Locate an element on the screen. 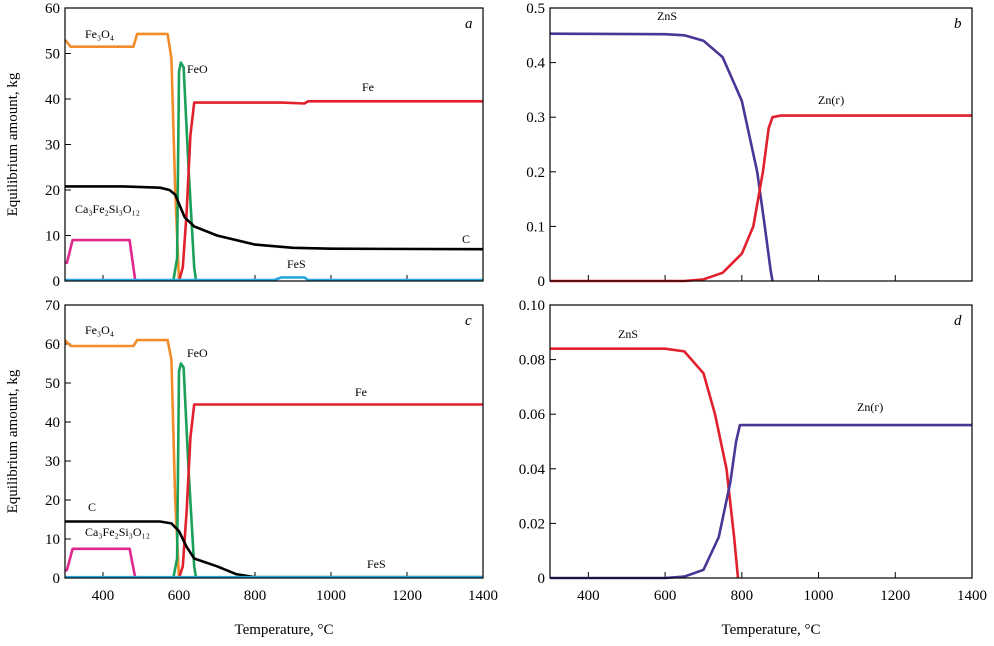 This screenshot has height=646, width=994. y-tick-label: 70 is located at coordinates (52, 306).